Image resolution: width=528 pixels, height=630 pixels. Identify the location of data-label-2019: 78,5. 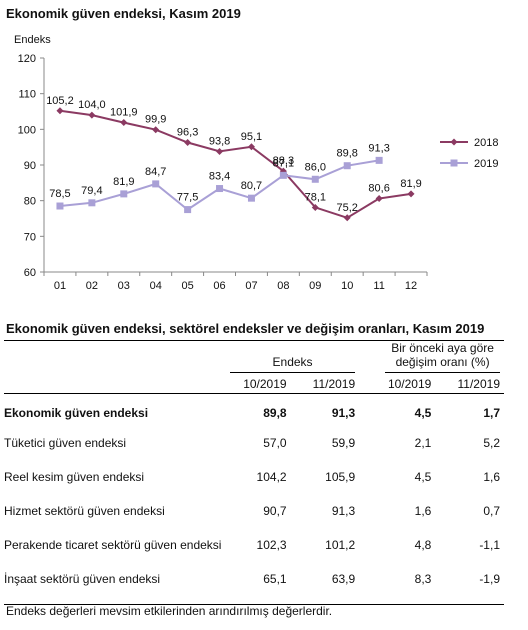
(59, 194).